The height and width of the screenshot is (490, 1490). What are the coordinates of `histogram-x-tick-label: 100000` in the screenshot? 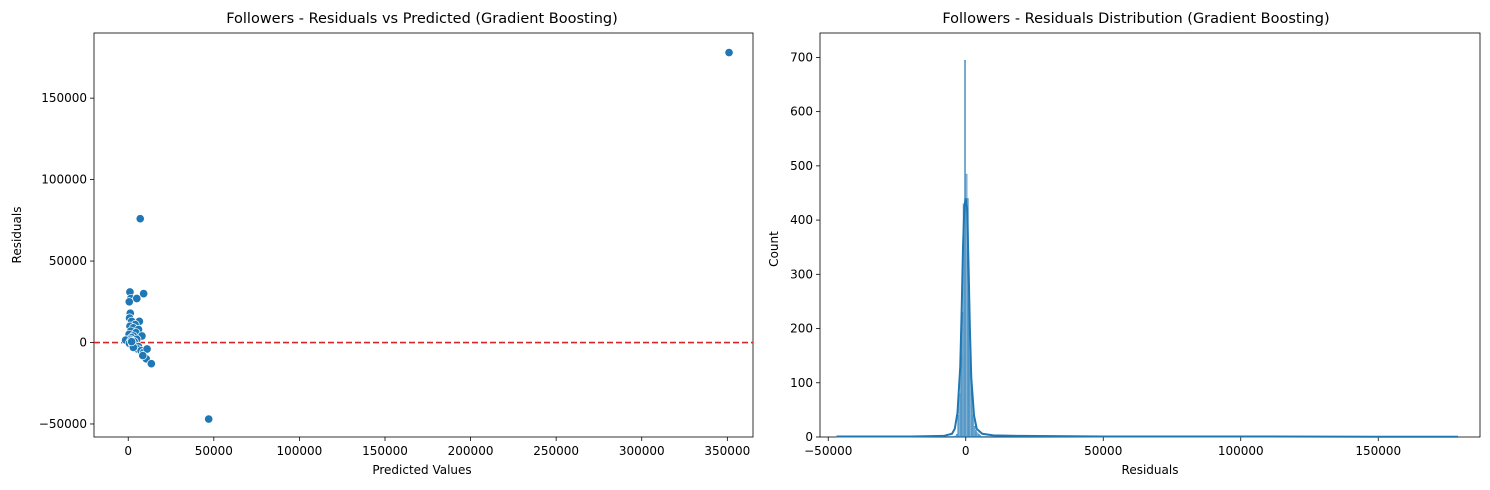 It's located at (1241, 451).